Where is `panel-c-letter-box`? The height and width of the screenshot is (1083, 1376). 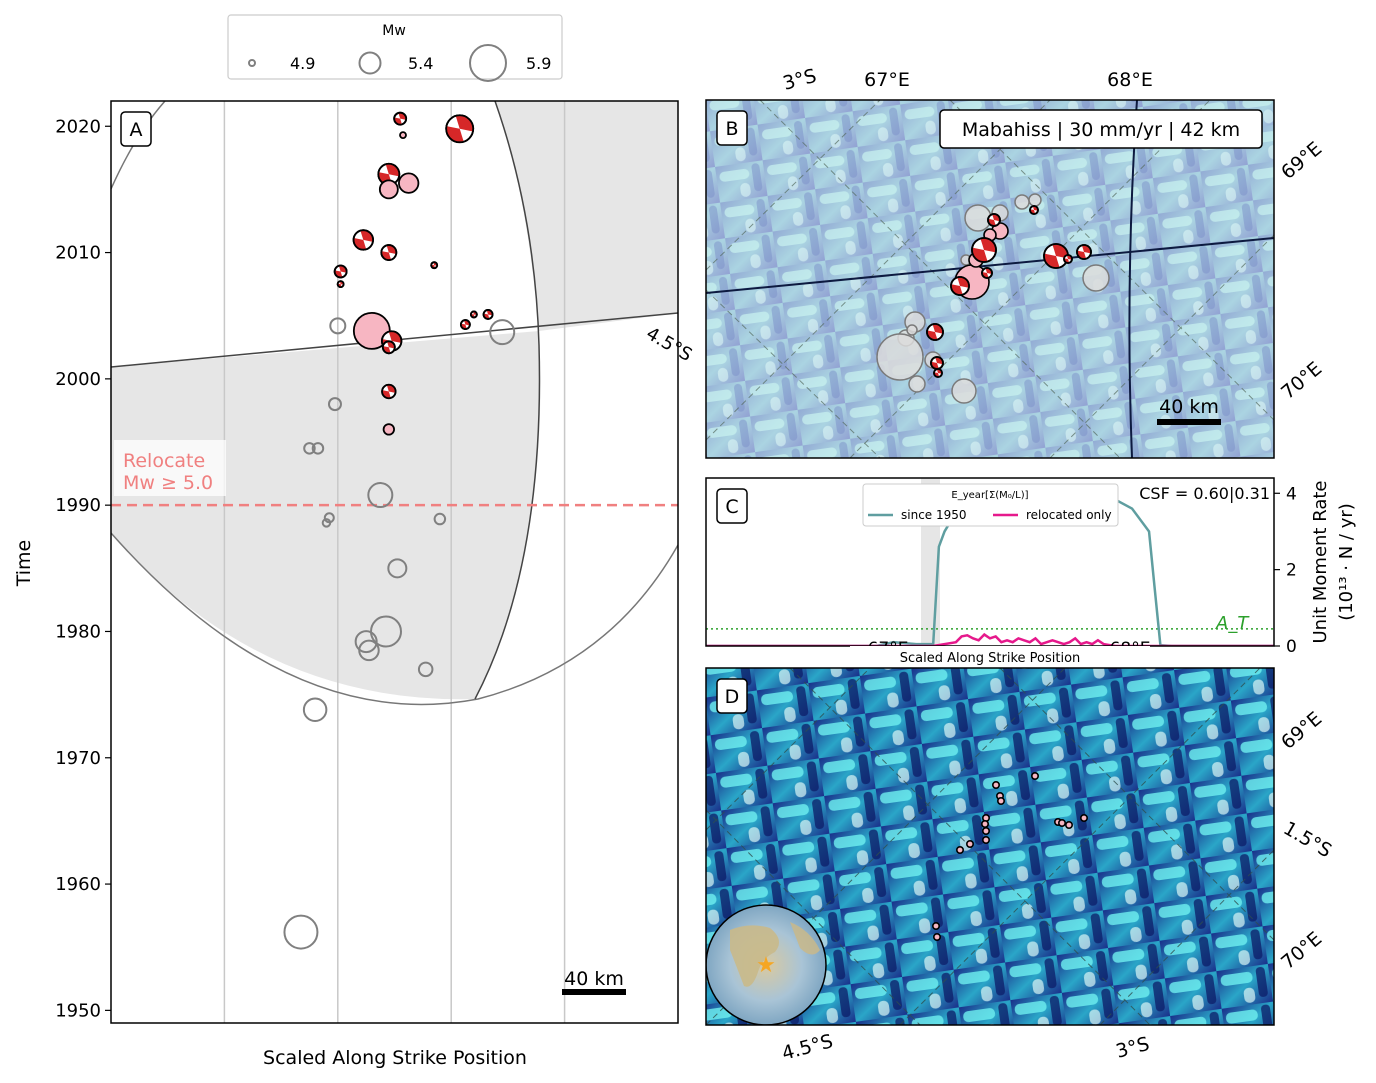
panel-c-letter-box is located at coordinates (732, 506).